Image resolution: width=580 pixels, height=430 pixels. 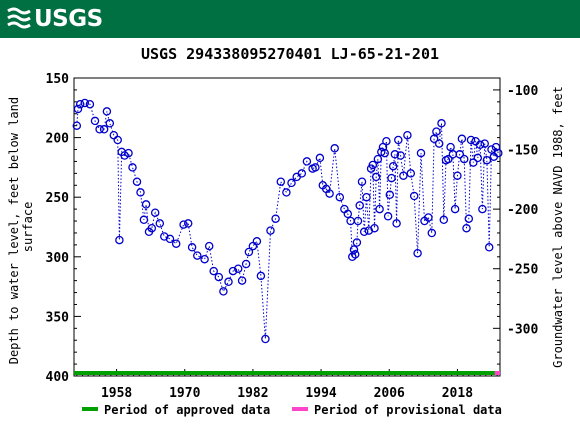 What do you see at coordinates (68, 19) in the screenshot?
I see `usgs-logo-text: USGS` at bounding box center [68, 19].